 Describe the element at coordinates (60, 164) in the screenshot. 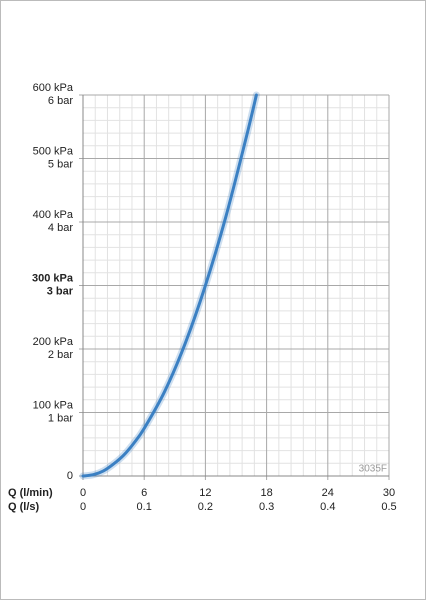

I see `y2-tick-label: 5 bar` at that location.